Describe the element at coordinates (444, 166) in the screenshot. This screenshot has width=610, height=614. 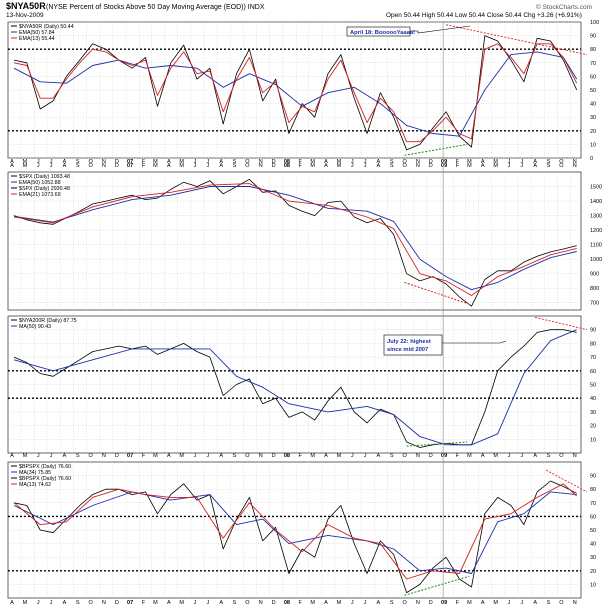
I see `month-tick-label: 09` at that location.